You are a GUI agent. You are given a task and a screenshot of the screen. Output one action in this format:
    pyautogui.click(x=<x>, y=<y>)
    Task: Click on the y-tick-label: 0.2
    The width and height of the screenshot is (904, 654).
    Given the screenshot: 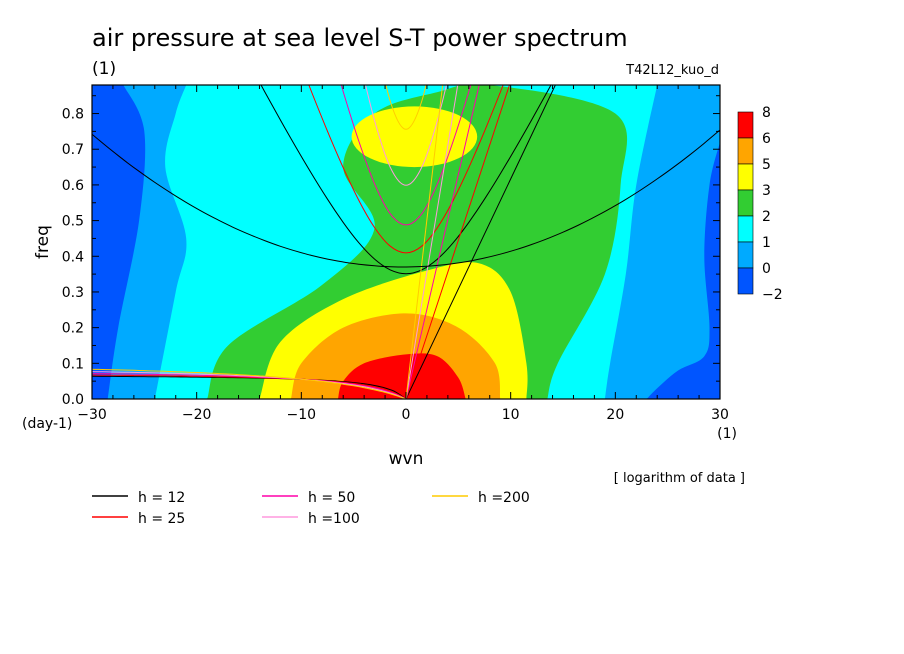 What is the action you would take?
    pyautogui.click(x=73, y=329)
    